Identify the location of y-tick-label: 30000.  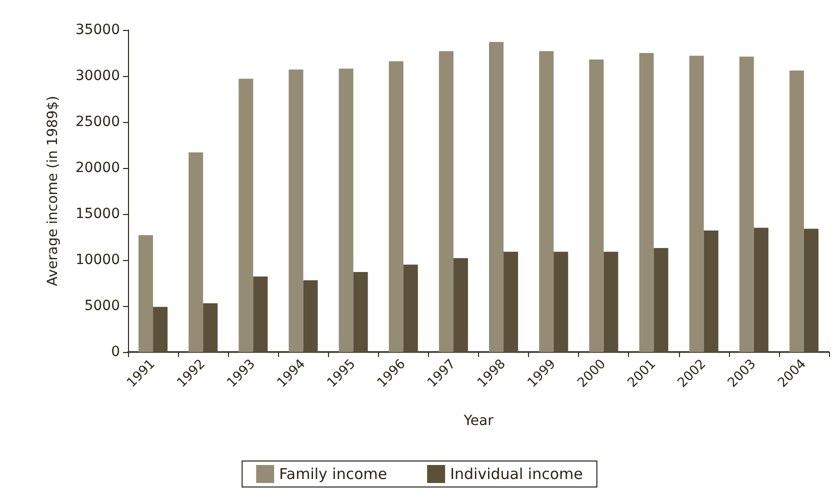
(97, 76).